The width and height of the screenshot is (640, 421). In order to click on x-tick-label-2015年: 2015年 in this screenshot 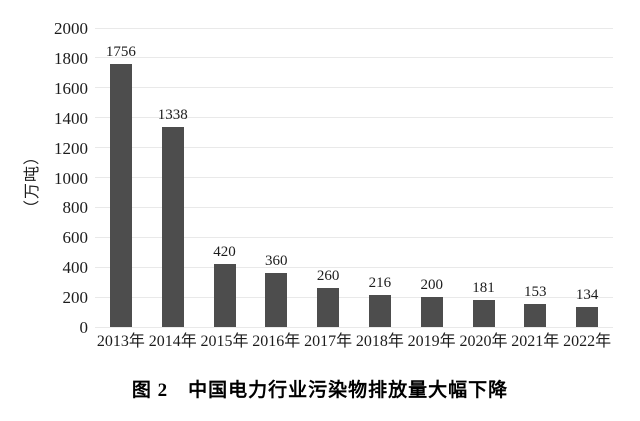, I will do `click(224, 341)`.